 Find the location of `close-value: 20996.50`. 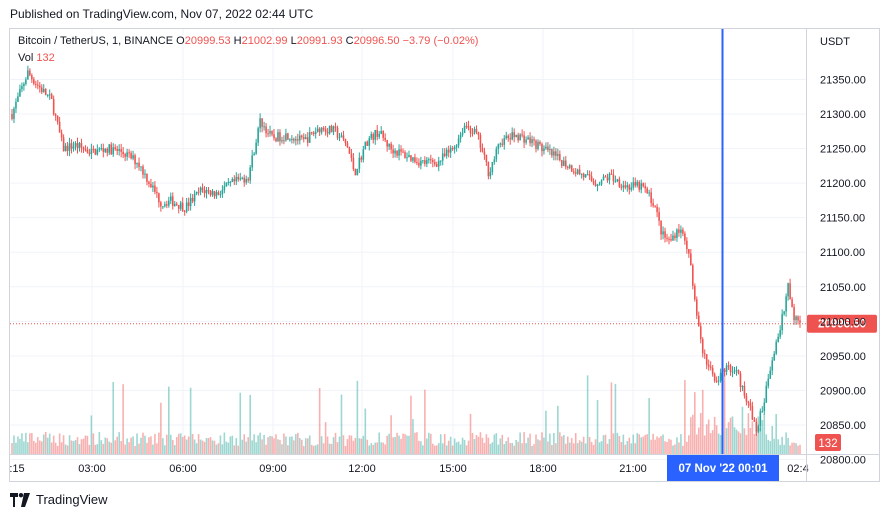

close-value: 20996.50 is located at coordinates (376, 41).